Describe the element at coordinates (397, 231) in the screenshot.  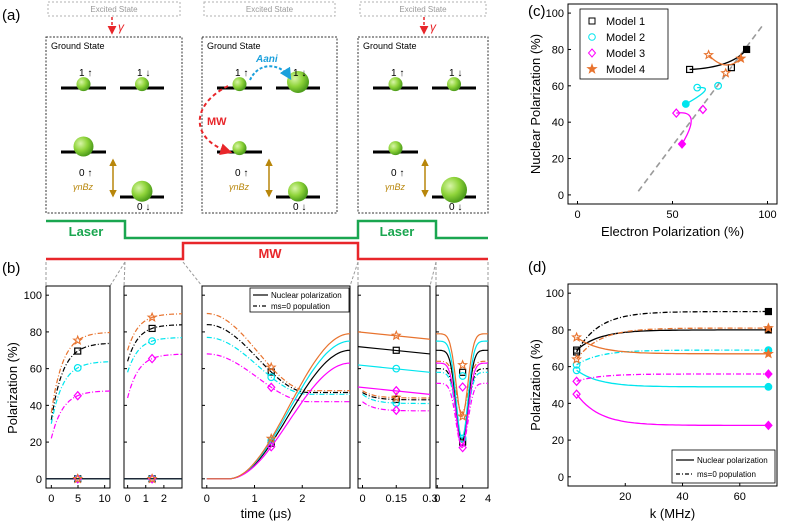
I see `laser-label-2: Laser` at that location.